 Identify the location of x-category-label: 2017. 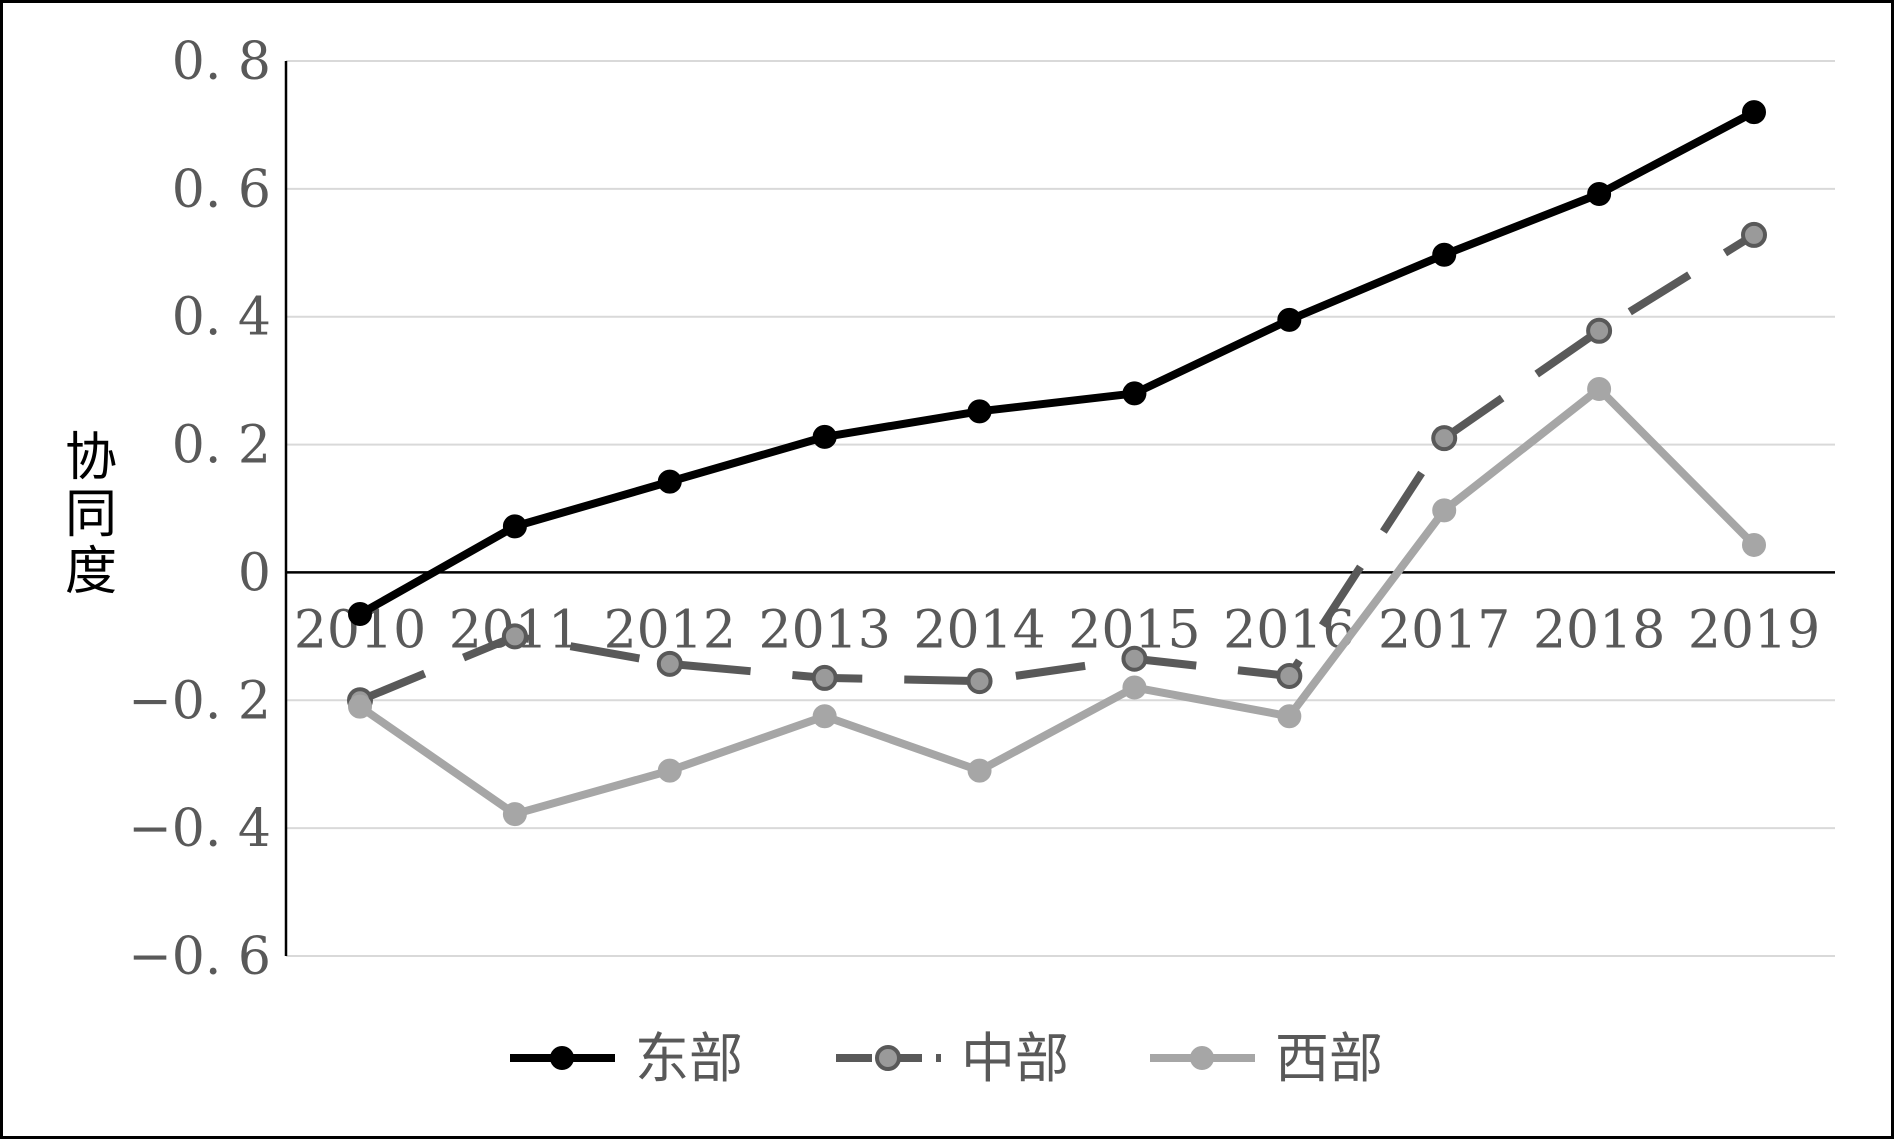
(1444, 630).